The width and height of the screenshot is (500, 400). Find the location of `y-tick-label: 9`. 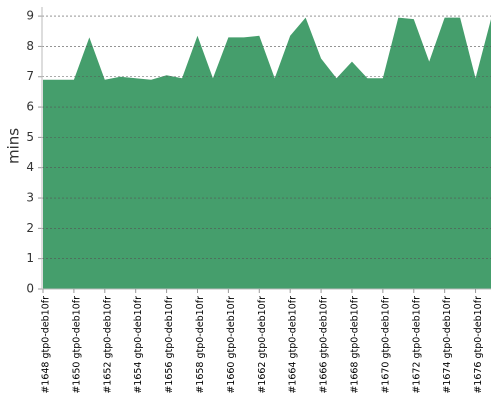

y-tick-label: 9 is located at coordinates (30, 16).